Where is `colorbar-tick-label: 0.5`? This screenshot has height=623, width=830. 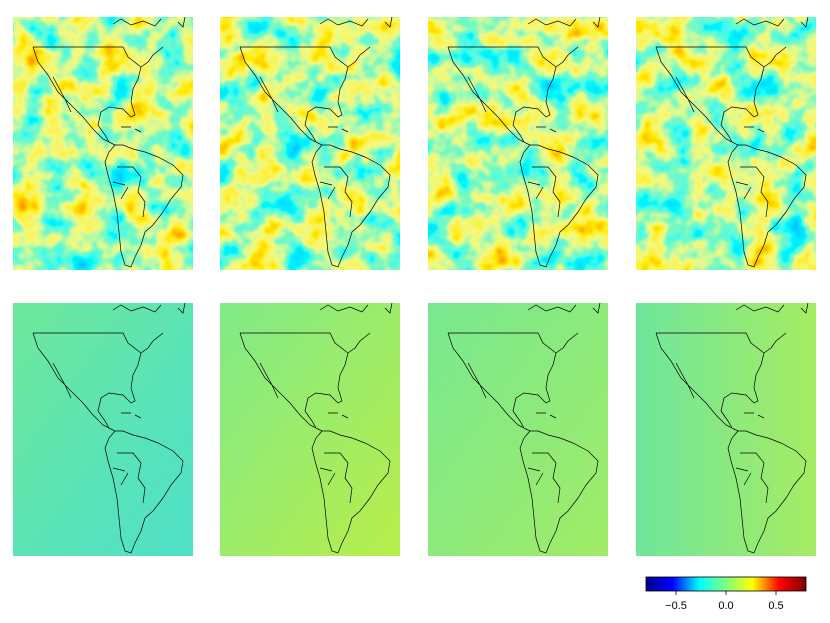 colorbar-tick-label: 0.5 is located at coordinates (775, 606).